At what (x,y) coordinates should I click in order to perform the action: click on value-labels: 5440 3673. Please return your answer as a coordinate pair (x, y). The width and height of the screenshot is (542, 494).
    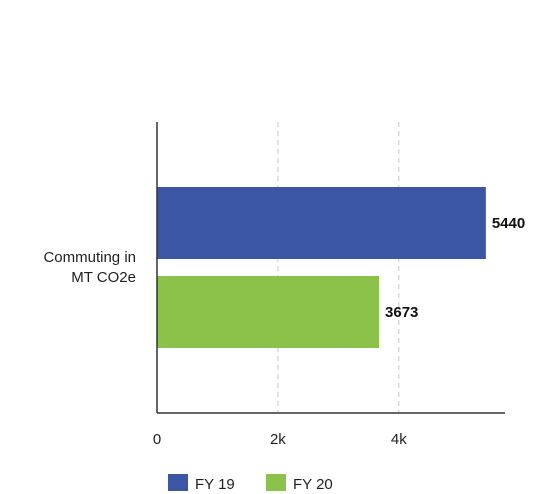
    Looking at the image, I should click on (455, 268).